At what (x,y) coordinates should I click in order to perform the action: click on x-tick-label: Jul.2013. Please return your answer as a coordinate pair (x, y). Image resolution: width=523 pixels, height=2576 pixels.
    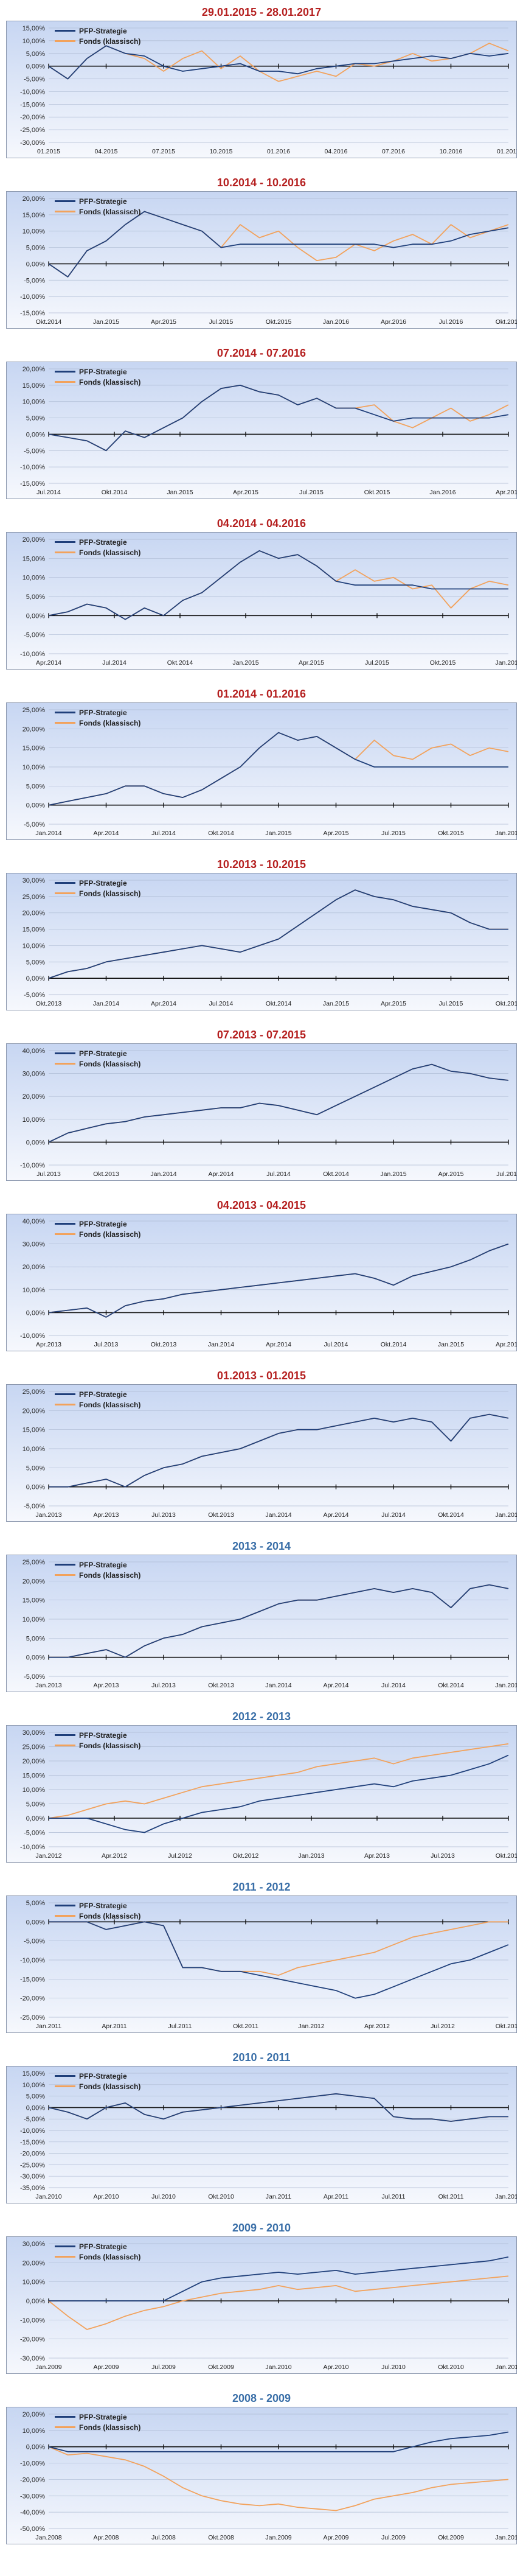
    Looking at the image, I should click on (443, 1856).